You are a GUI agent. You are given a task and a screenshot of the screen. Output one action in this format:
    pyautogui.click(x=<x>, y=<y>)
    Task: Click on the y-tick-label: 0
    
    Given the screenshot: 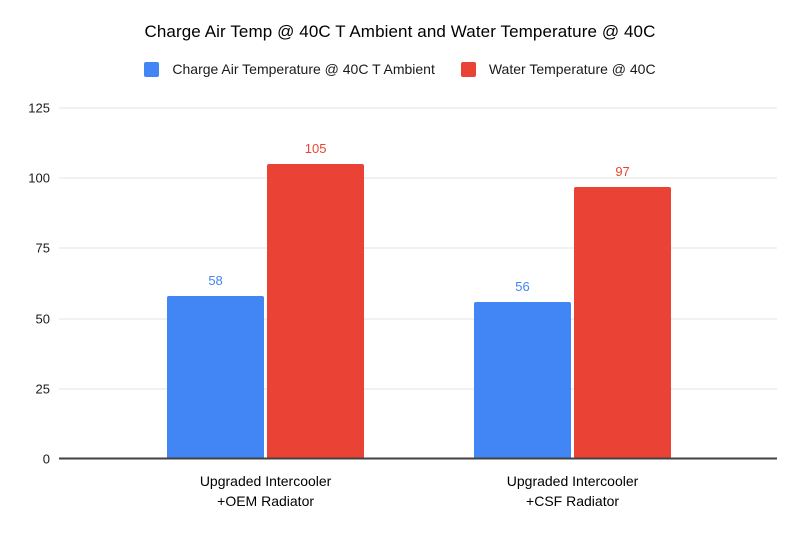 What is the action you would take?
    pyautogui.click(x=46, y=459)
    